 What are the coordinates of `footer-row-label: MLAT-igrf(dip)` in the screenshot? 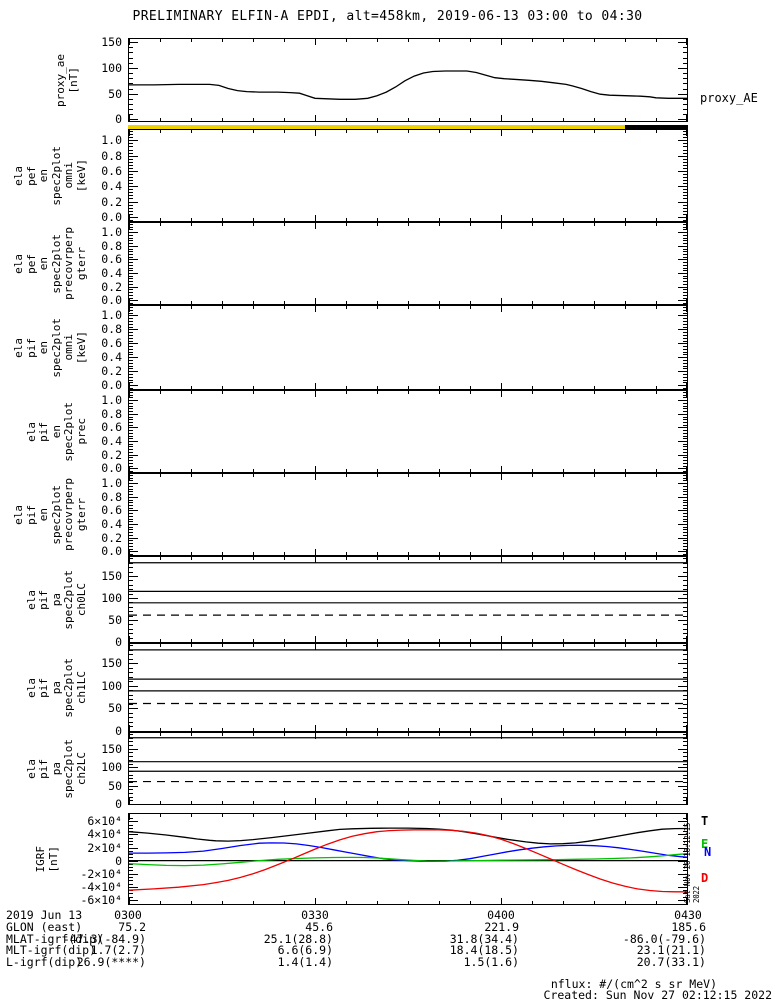 It's located at (54, 938).